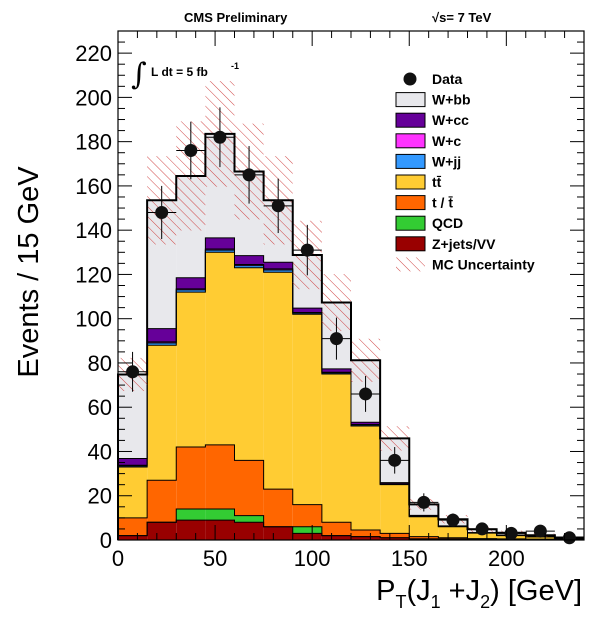 Image resolution: width=594 pixels, height=622 pixels. What do you see at coordinates (235, 66) in the screenshot?
I see `lumi-exponent: -1` at bounding box center [235, 66].